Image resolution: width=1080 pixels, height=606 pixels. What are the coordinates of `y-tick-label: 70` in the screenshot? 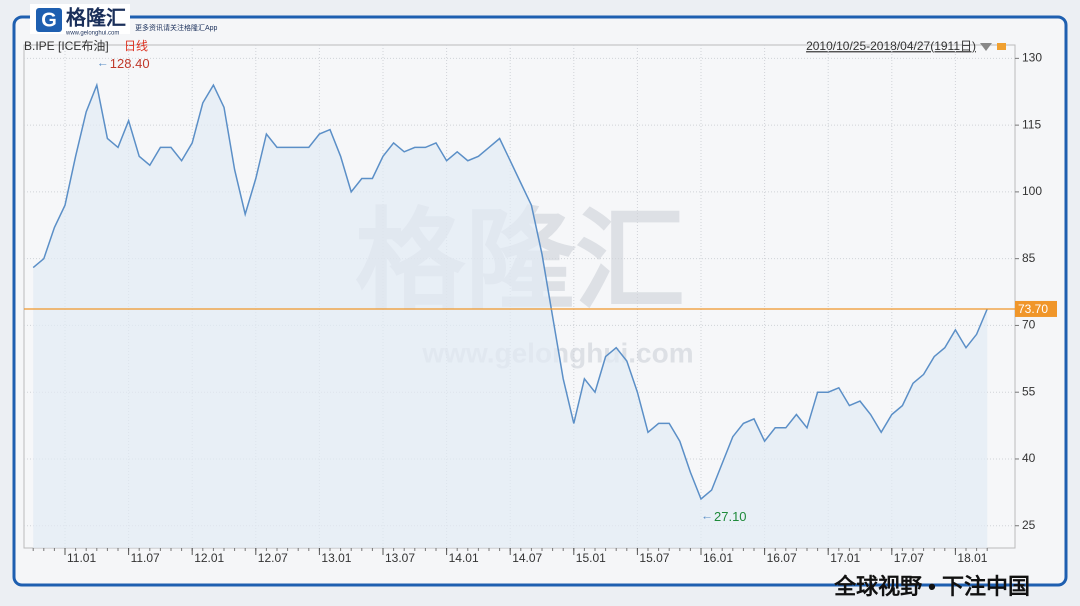 It's located at (1029, 325).